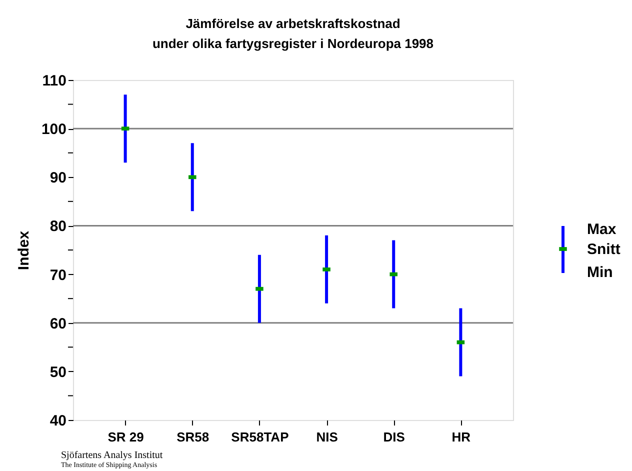 The width and height of the screenshot is (632, 471). Describe the element at coordinates (53, 129) in the screenshot. I see `y-tick-label: 100` at that location.